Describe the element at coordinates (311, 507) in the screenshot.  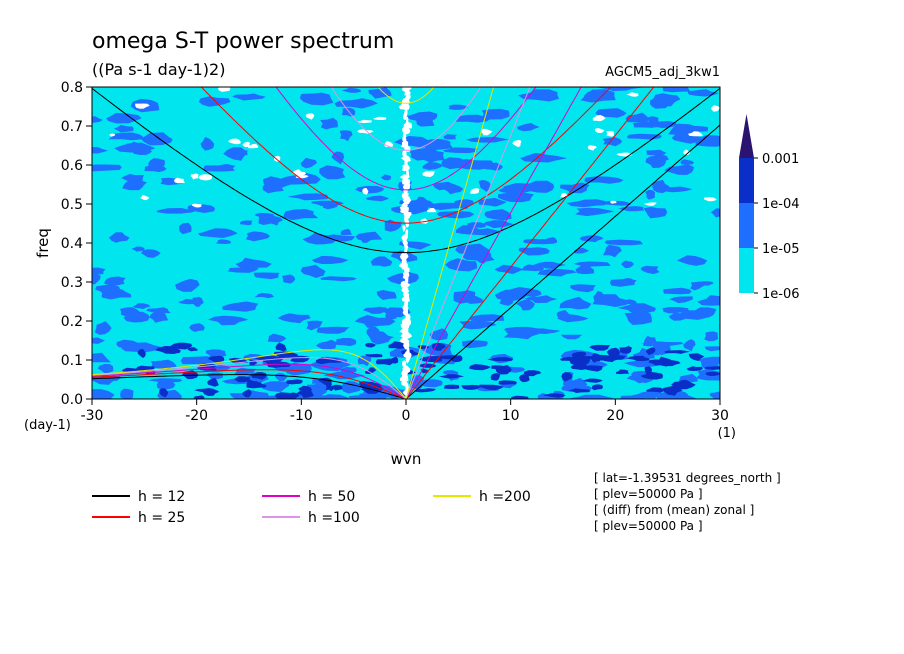
I see `legend: h = 12 h = 25 h = 50 h =100 h =200` at that location.